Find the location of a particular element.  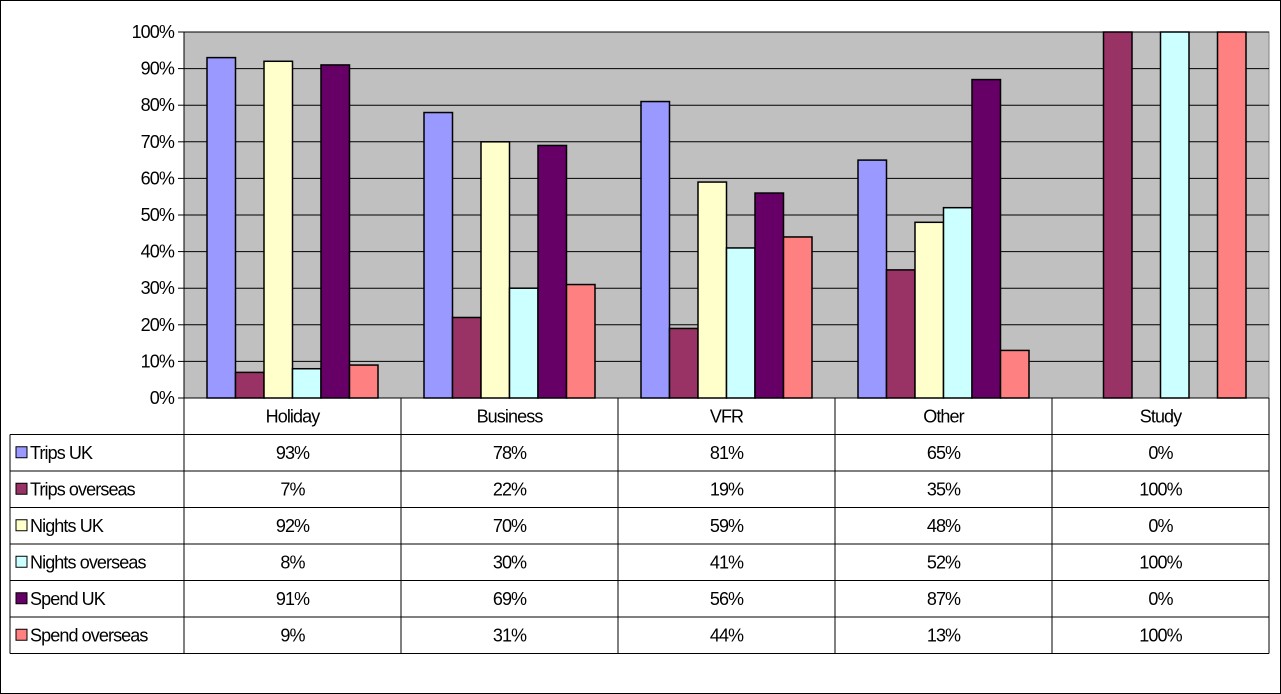

data-label: 13% is located at coordinates (944, 635).